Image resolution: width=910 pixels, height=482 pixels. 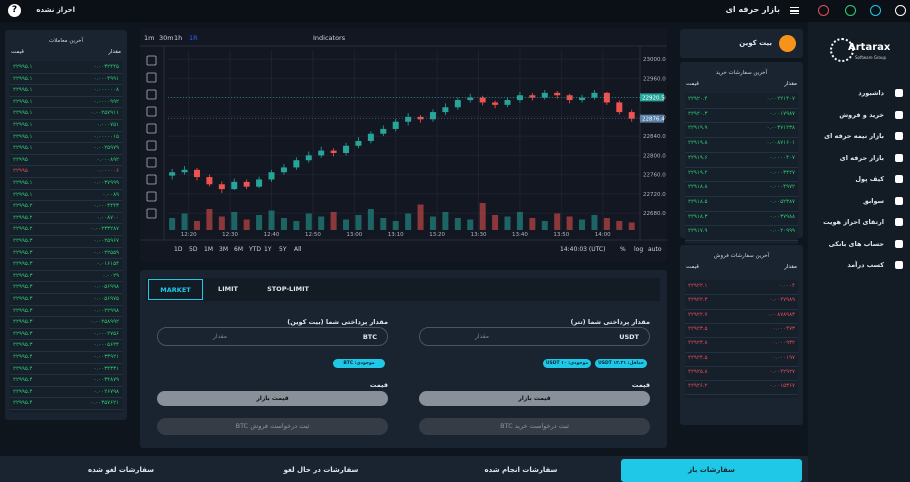 What do you see at coordinates (856, 243) in the screenshot?
I see `nav-item: حساب های بانکی` at bounding box center [856, 243].